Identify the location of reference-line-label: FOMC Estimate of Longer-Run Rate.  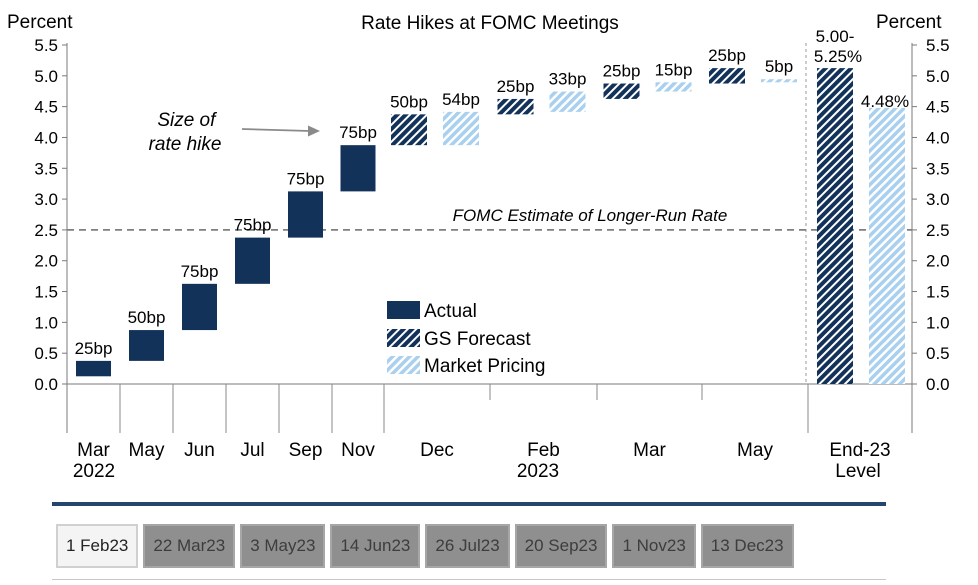
(590, 215).